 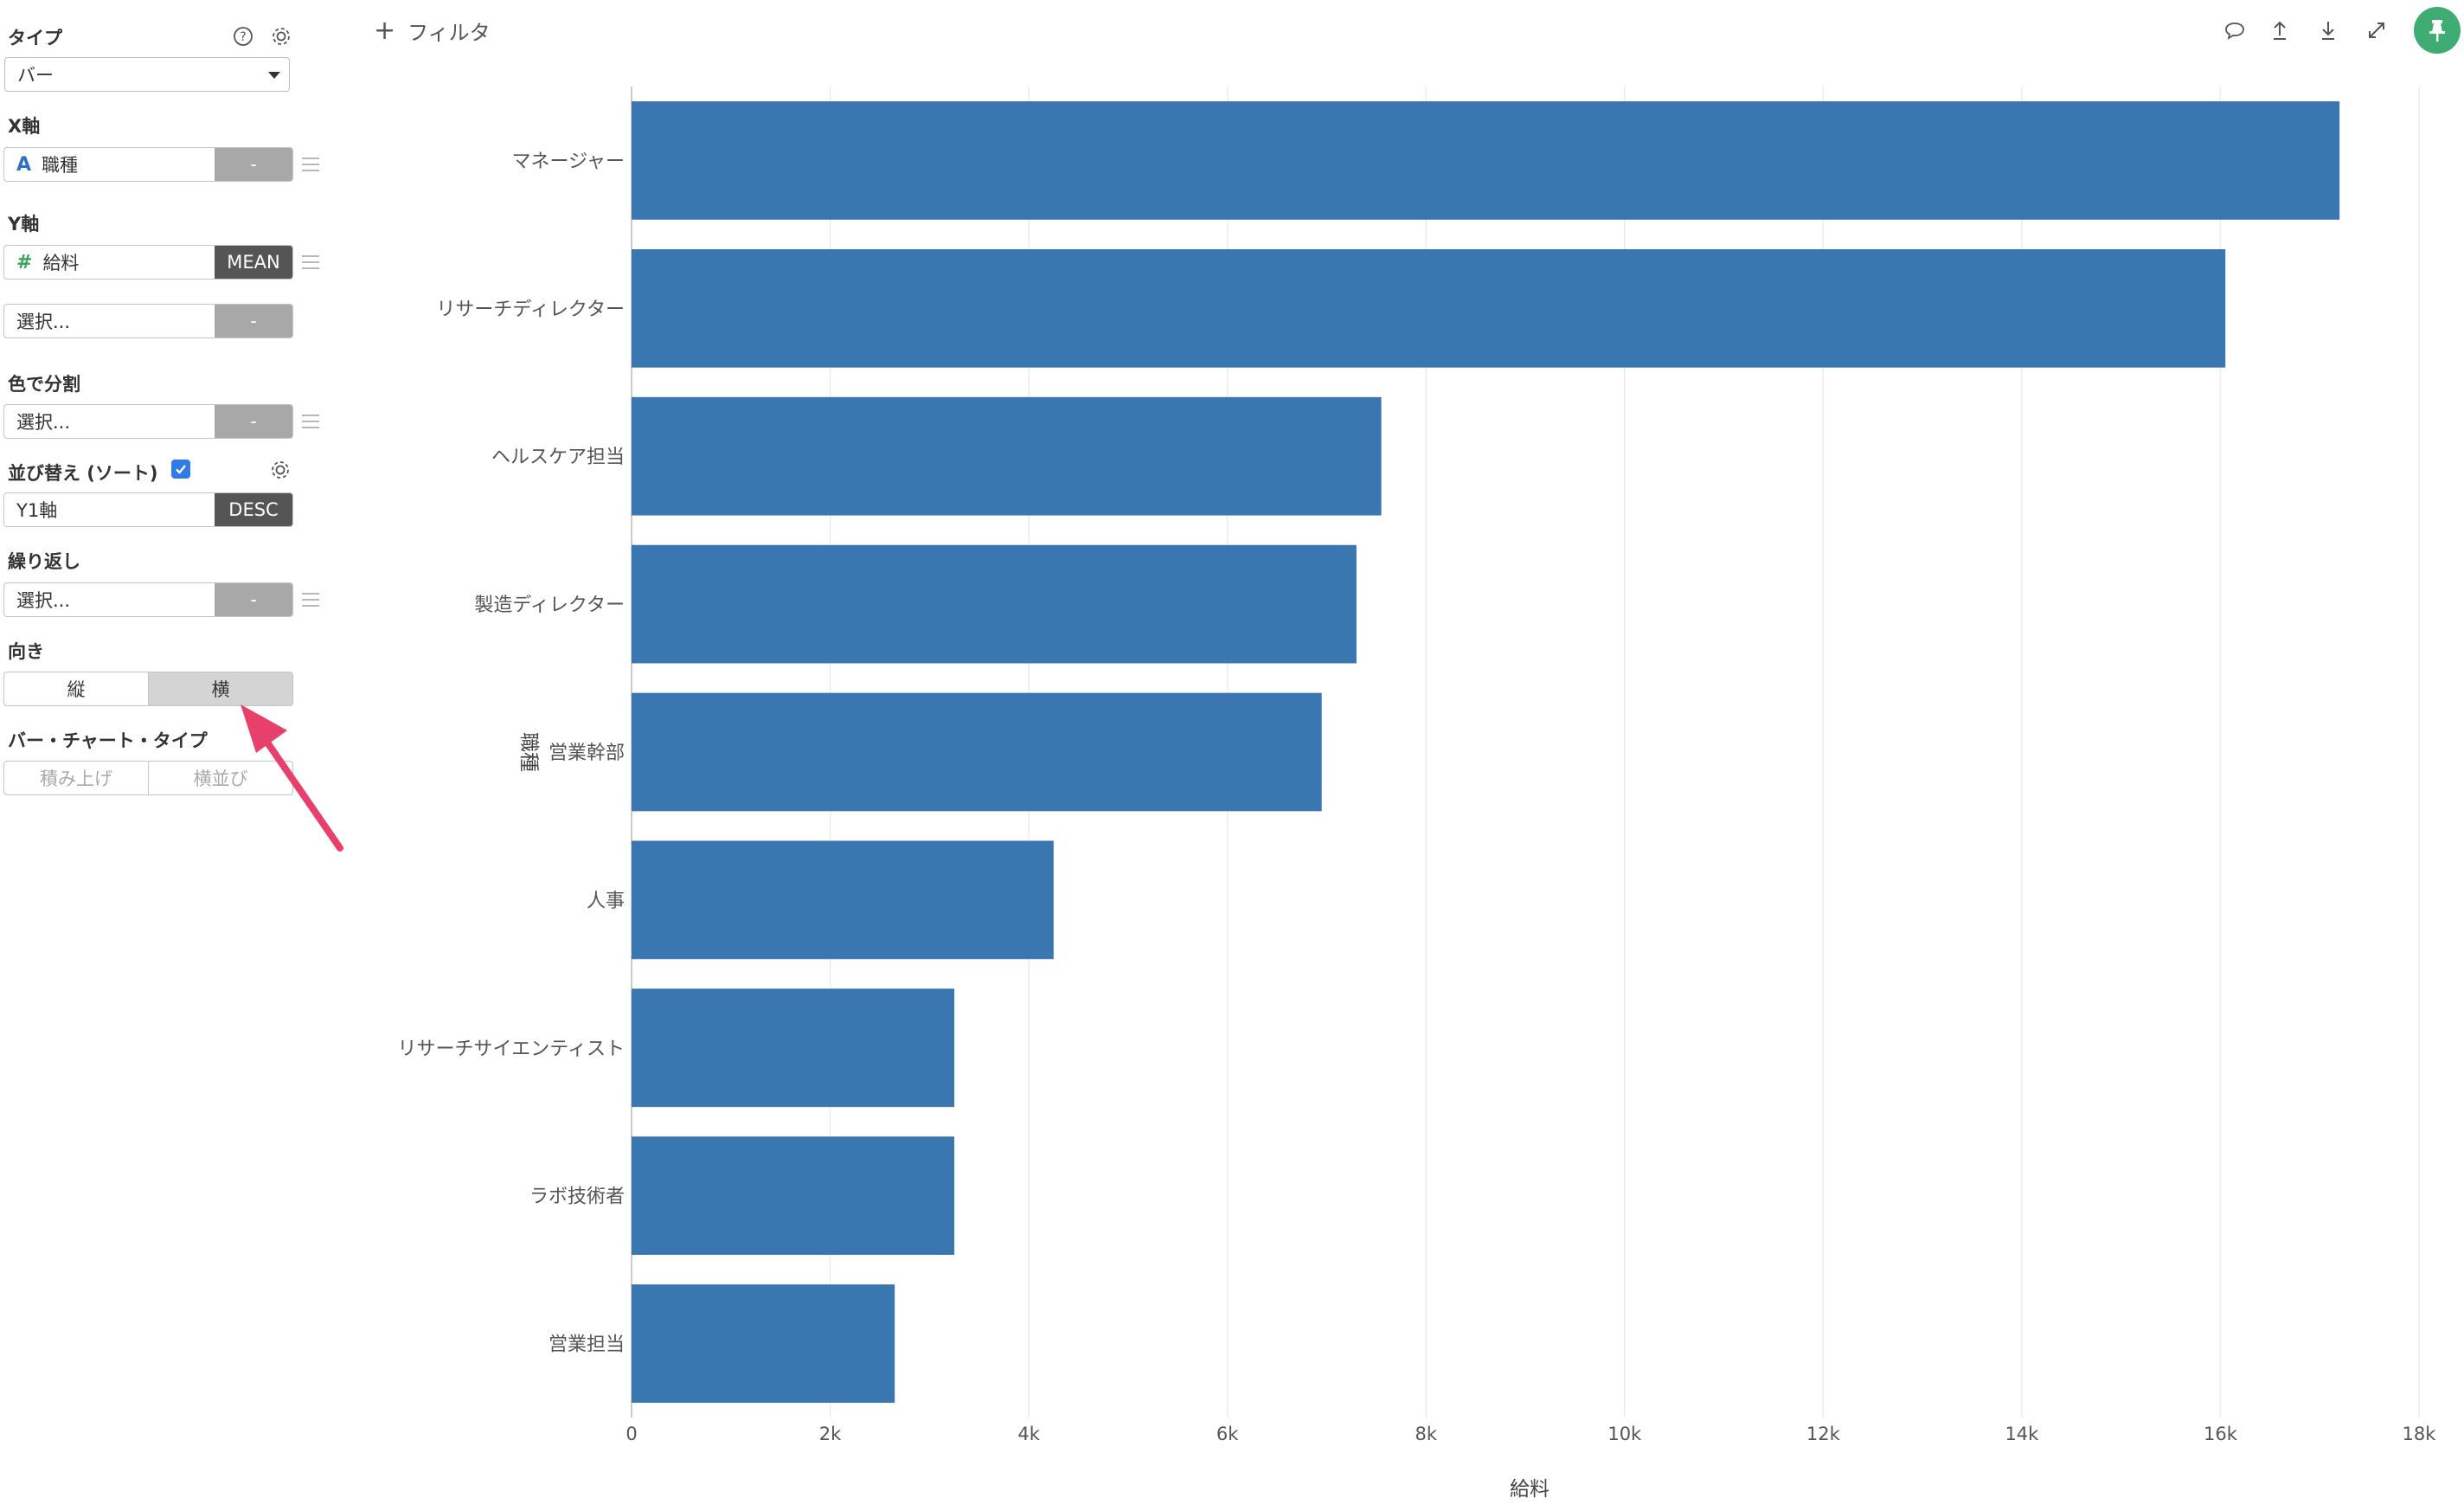 I want to click on category-label: 人事, so click(x=606, y=901).